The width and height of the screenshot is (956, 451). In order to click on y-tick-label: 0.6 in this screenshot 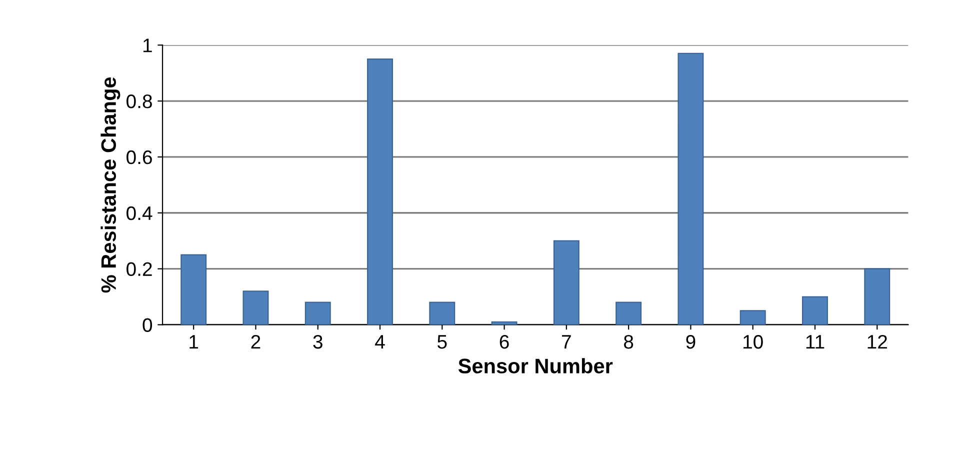, I will do `click(139, 157)`.